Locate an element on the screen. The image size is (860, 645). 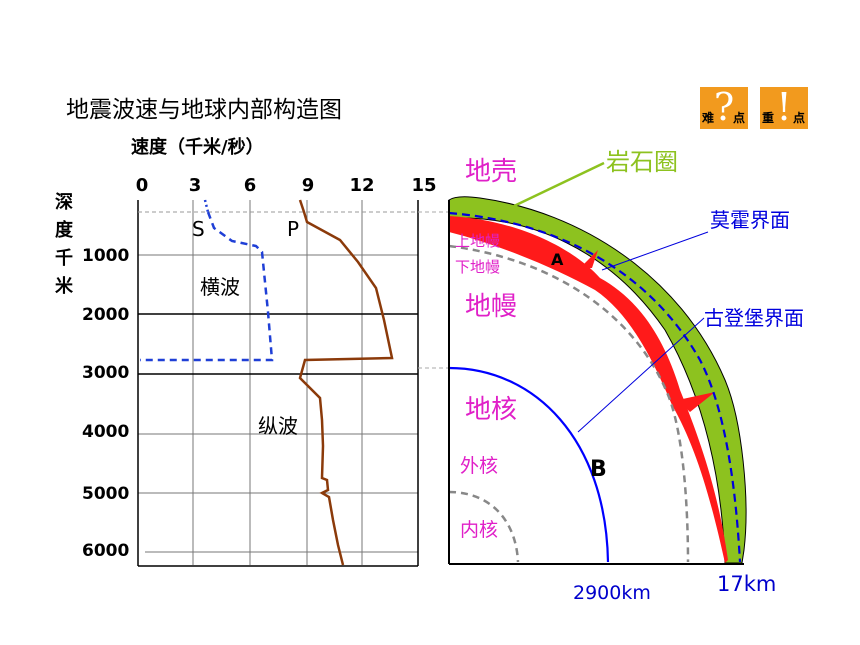
gutenberg-boundary is located at coordinates (529, 464).